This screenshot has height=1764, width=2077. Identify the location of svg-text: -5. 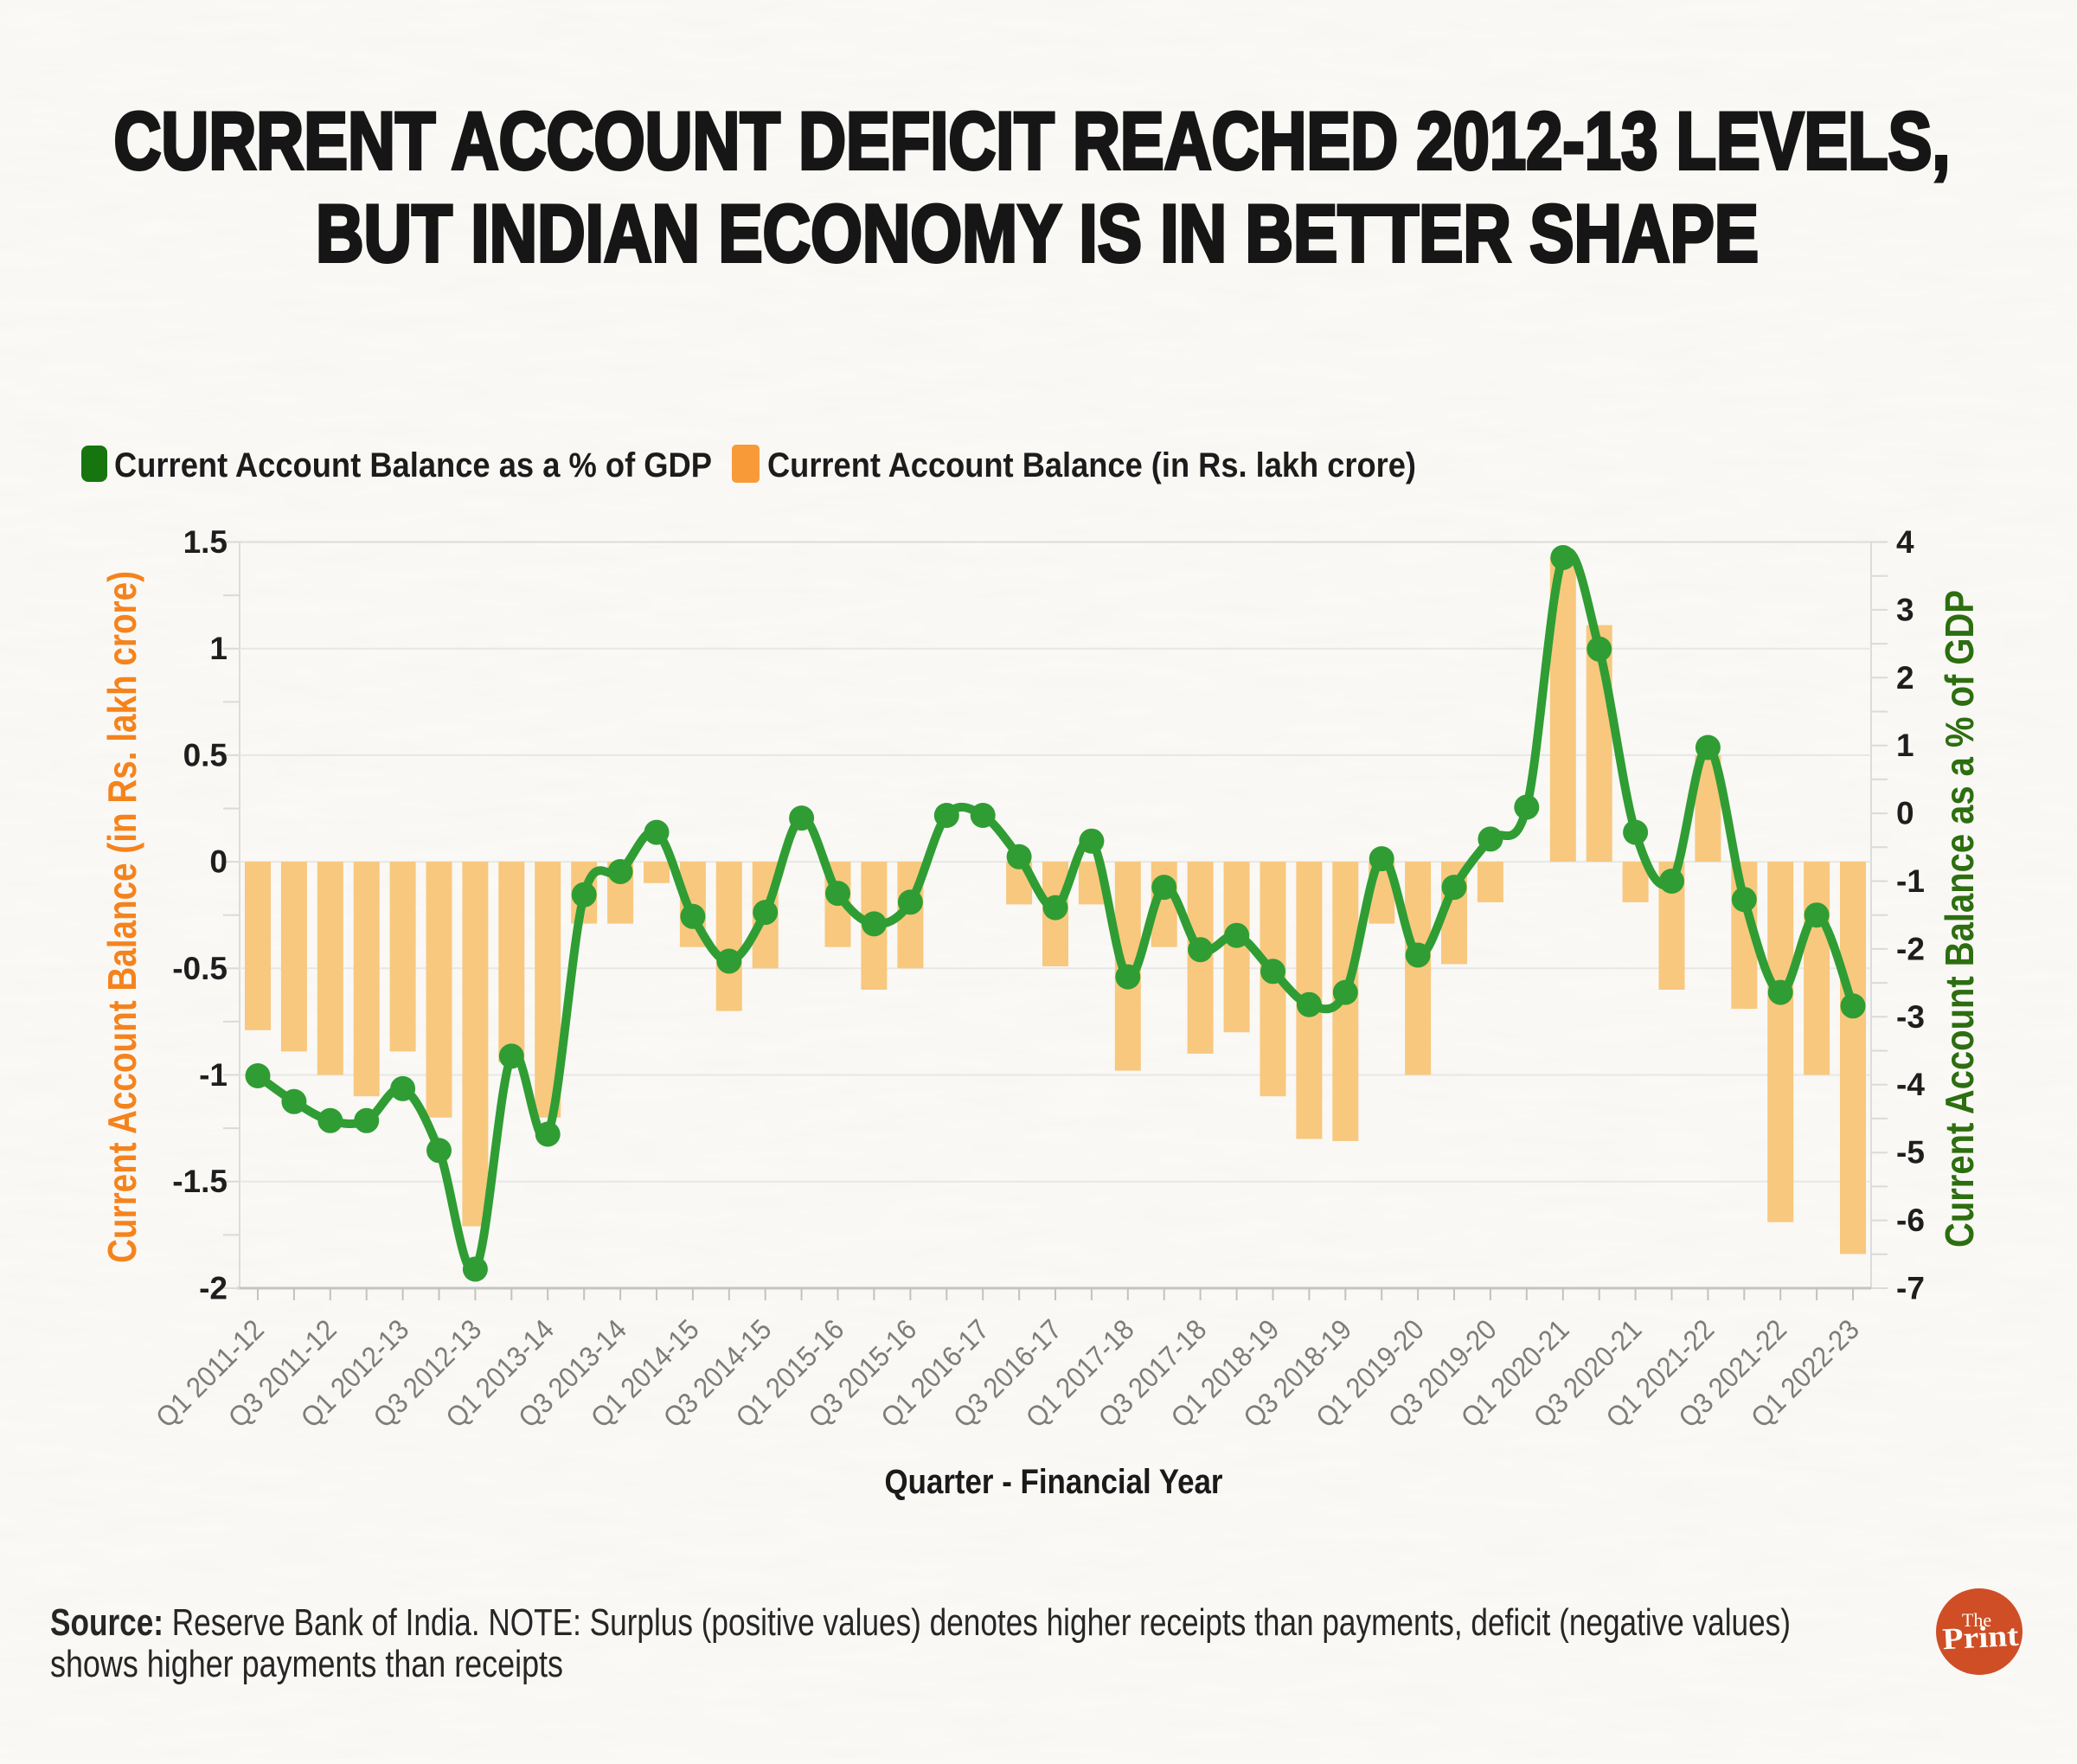
(1910, 1153).